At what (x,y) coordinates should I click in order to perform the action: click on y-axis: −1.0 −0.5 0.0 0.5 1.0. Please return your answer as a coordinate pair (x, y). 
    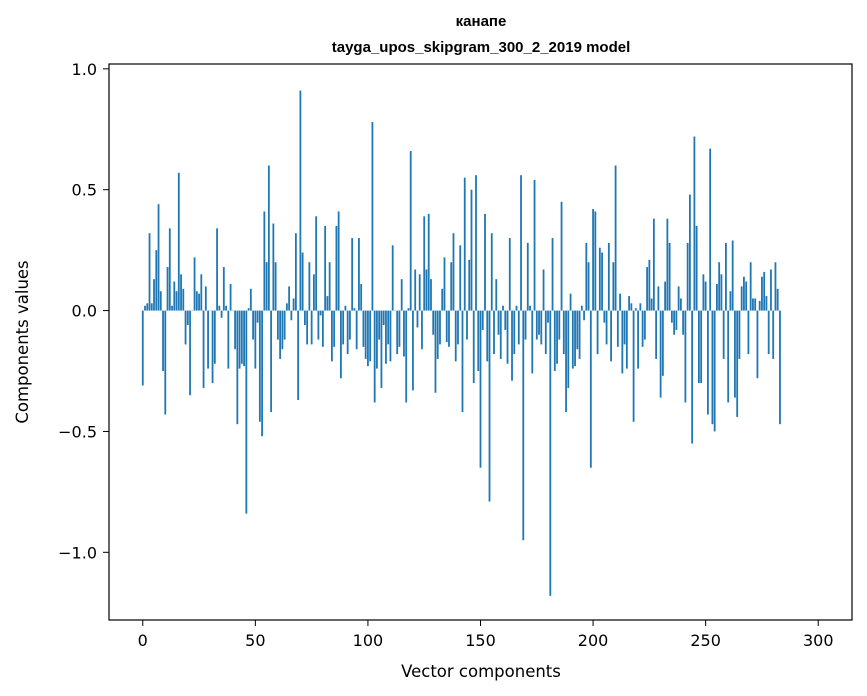
    Looking at the image, I should click on (83, 311).